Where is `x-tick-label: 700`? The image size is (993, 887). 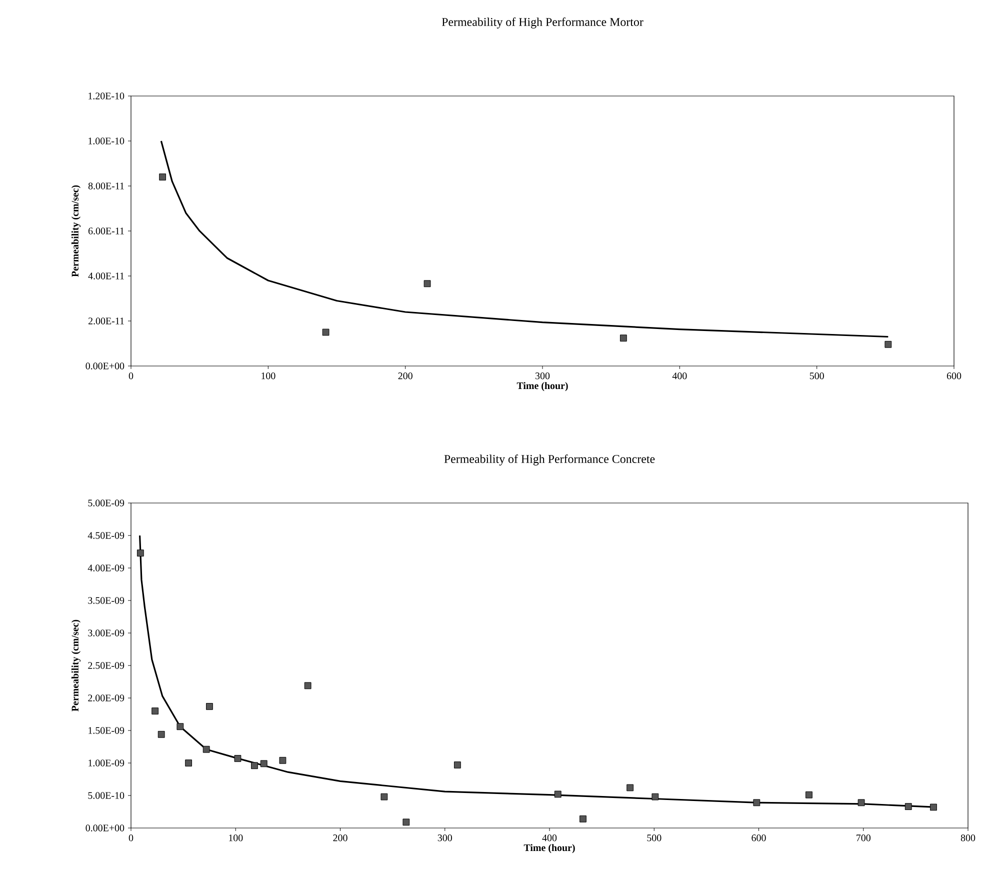
x-tick-label: 700 is located at coordinates (863, 838).